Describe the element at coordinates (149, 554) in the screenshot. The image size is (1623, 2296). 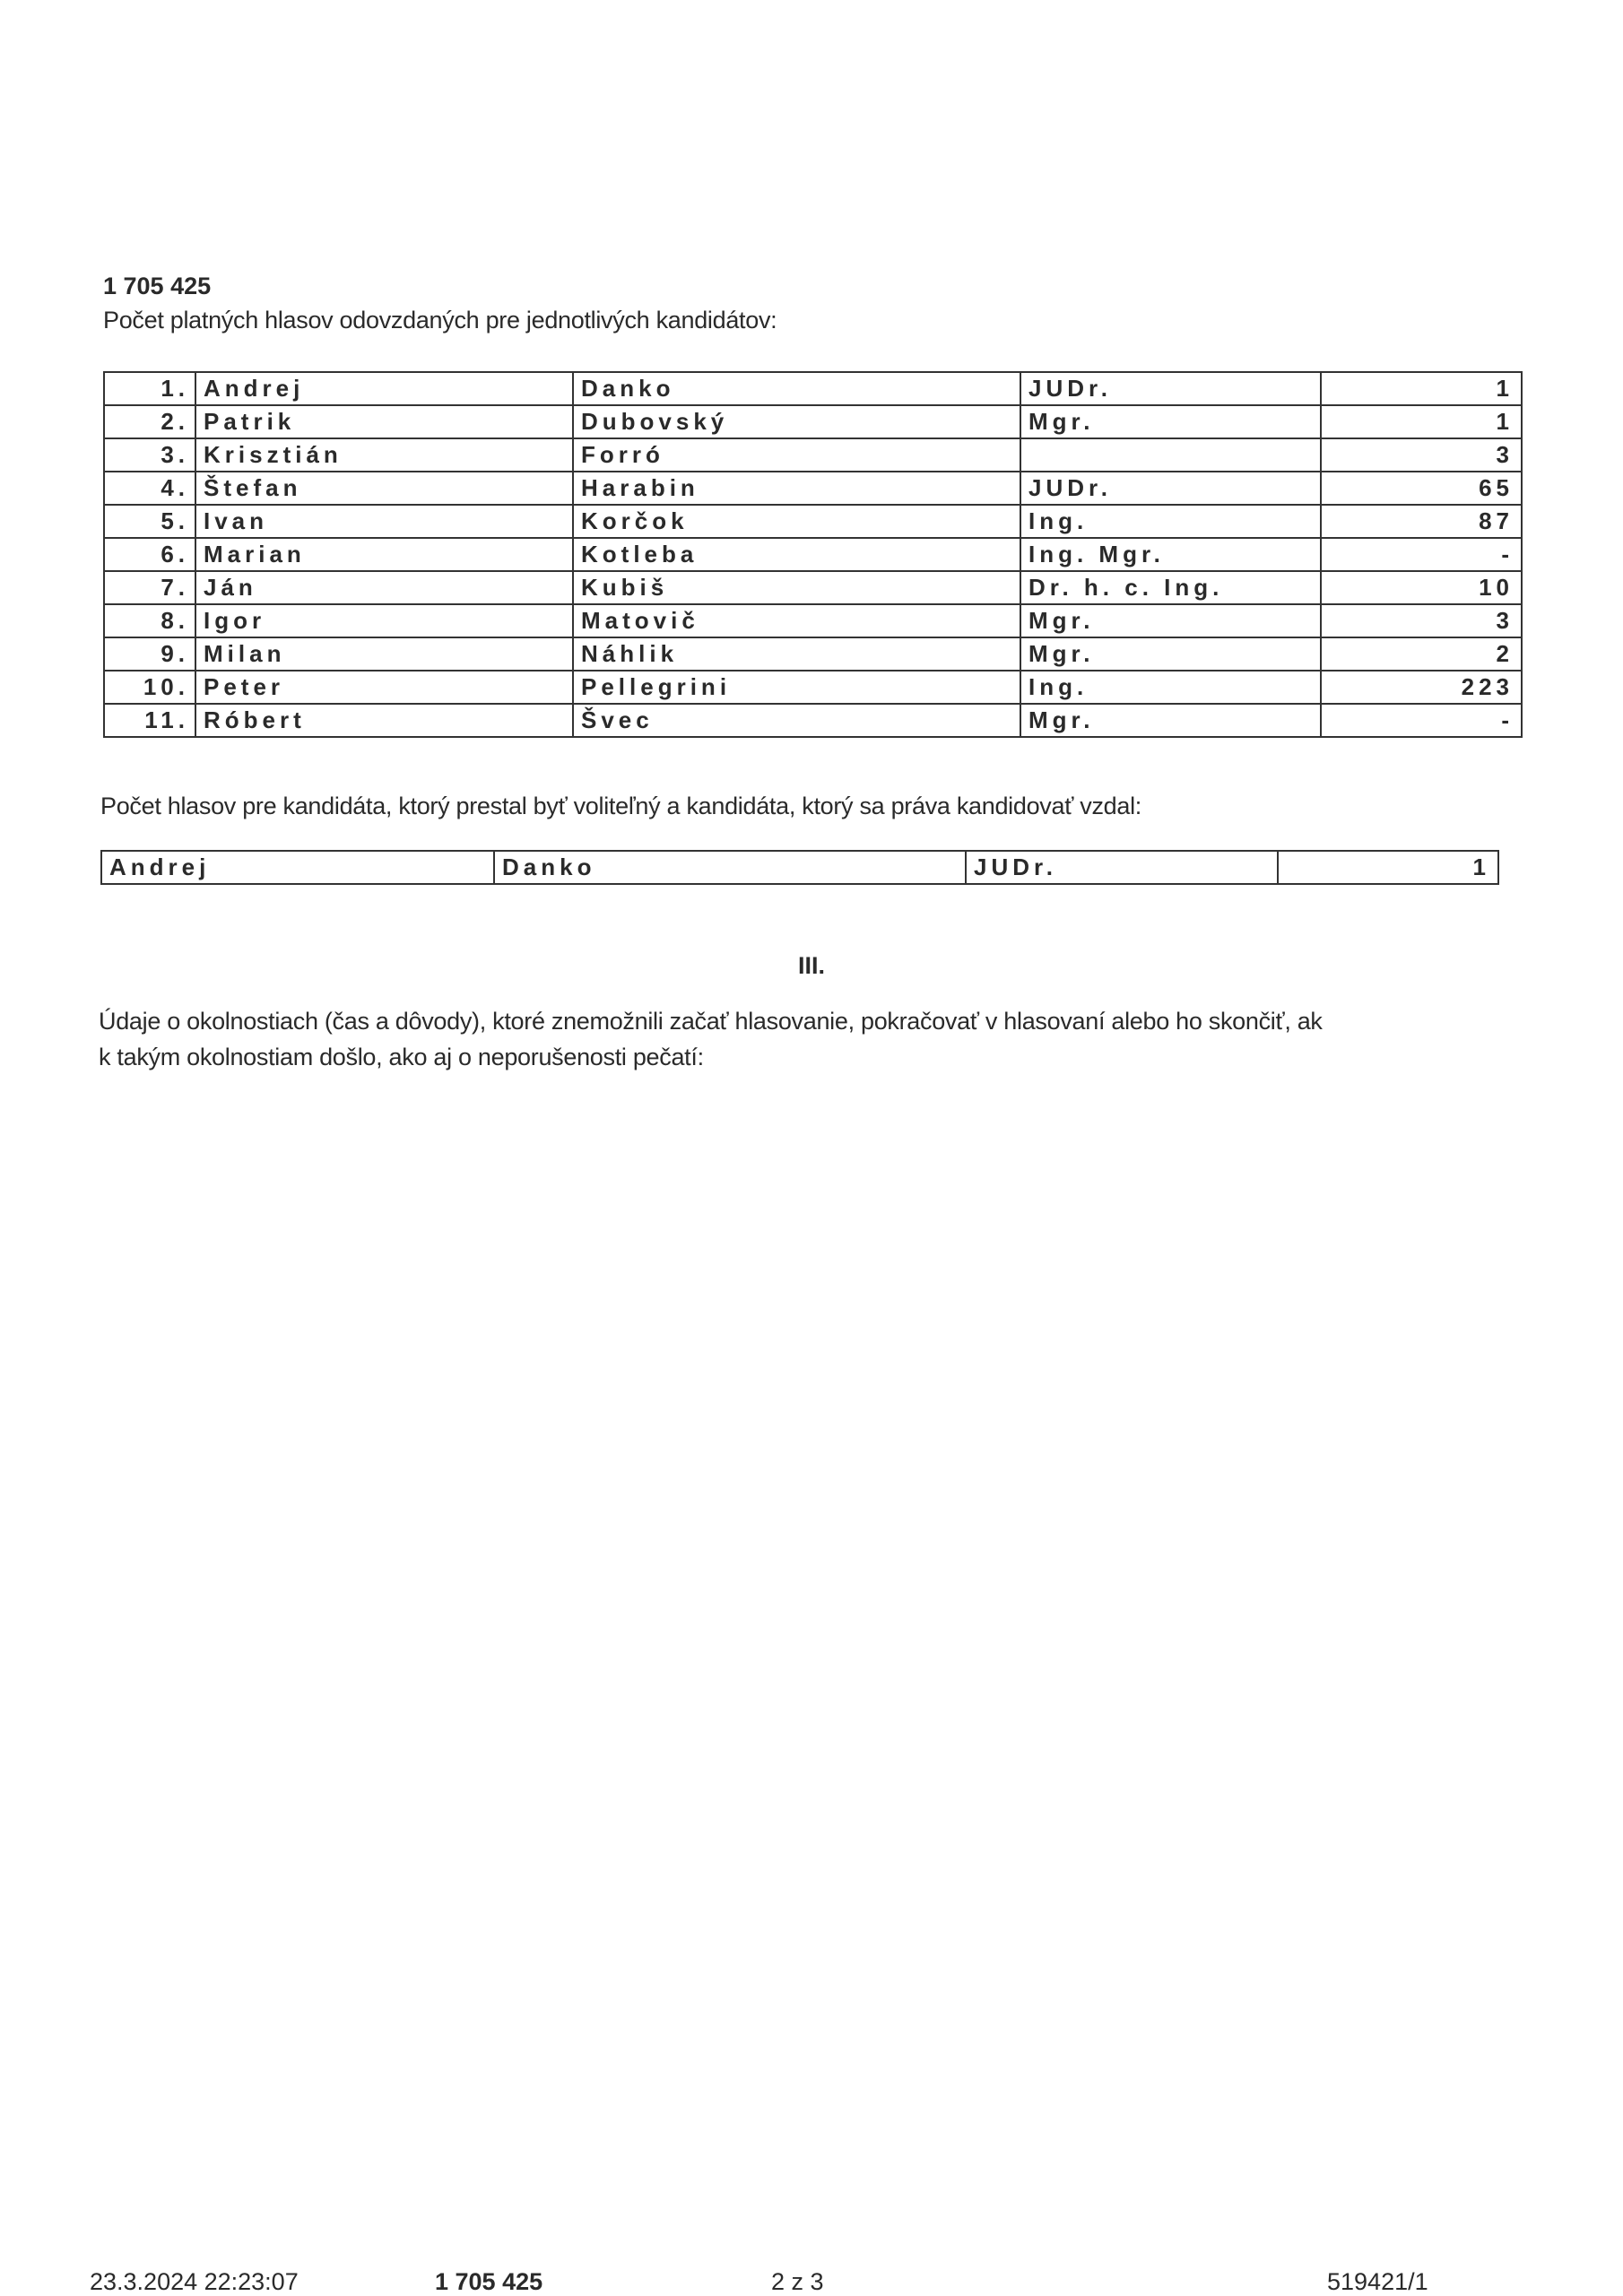
I see `candidate-number: 6.` at that location.